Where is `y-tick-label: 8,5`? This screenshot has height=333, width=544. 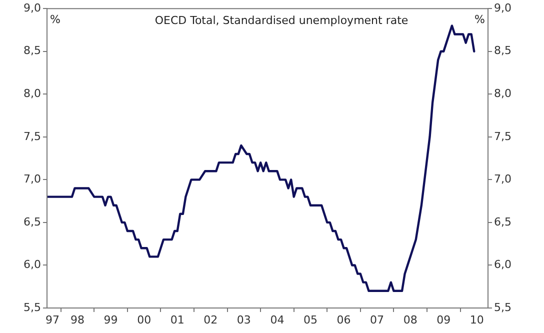
y-tick-label: 8,5 is located at coordinates (32, 51).